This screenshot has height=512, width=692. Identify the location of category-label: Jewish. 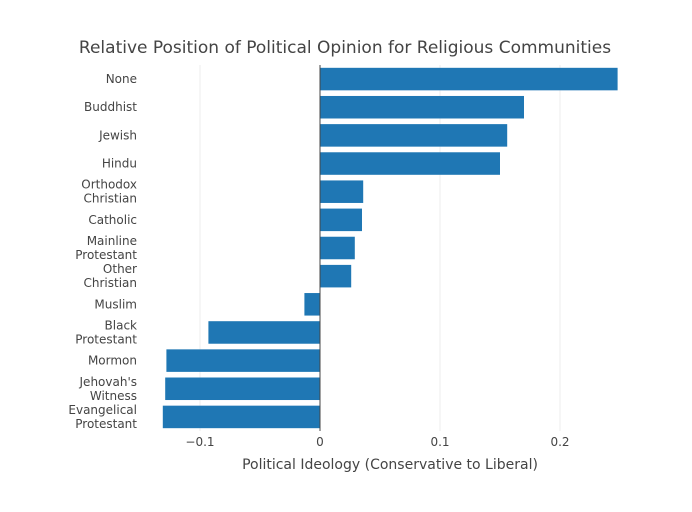
(117, 135).